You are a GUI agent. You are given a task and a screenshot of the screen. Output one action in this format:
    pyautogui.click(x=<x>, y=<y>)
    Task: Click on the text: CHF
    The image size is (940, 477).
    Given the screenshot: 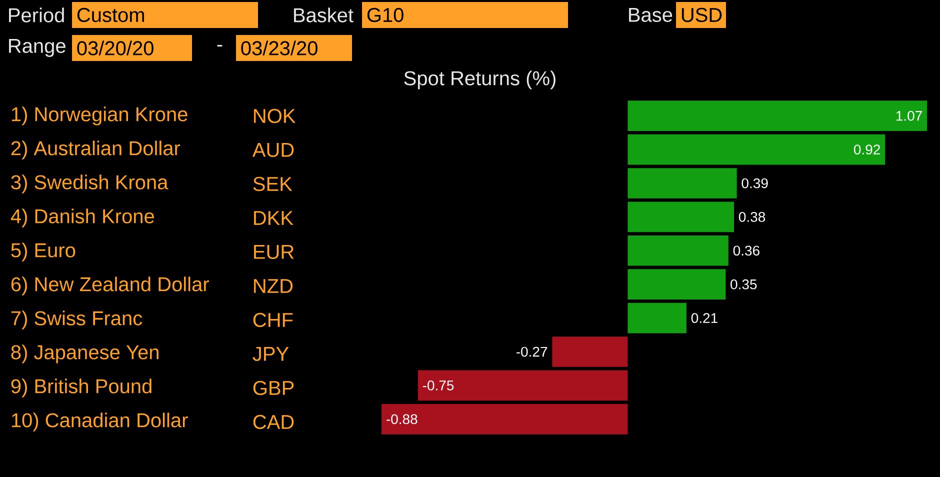 What is the action you would take?
    pyautogui.click(x=273, y=320)
    